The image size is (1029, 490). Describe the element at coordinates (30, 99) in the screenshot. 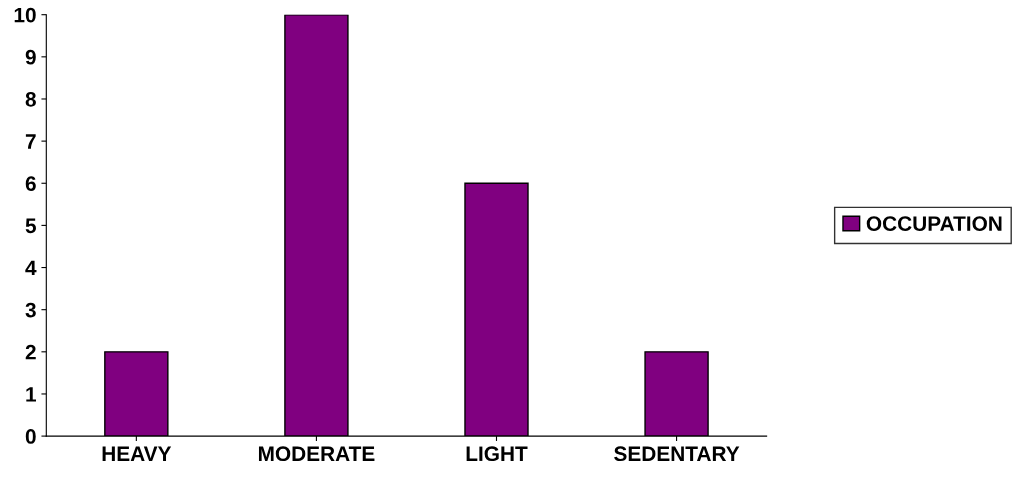

I see `y-tick-label: 8` at that location.